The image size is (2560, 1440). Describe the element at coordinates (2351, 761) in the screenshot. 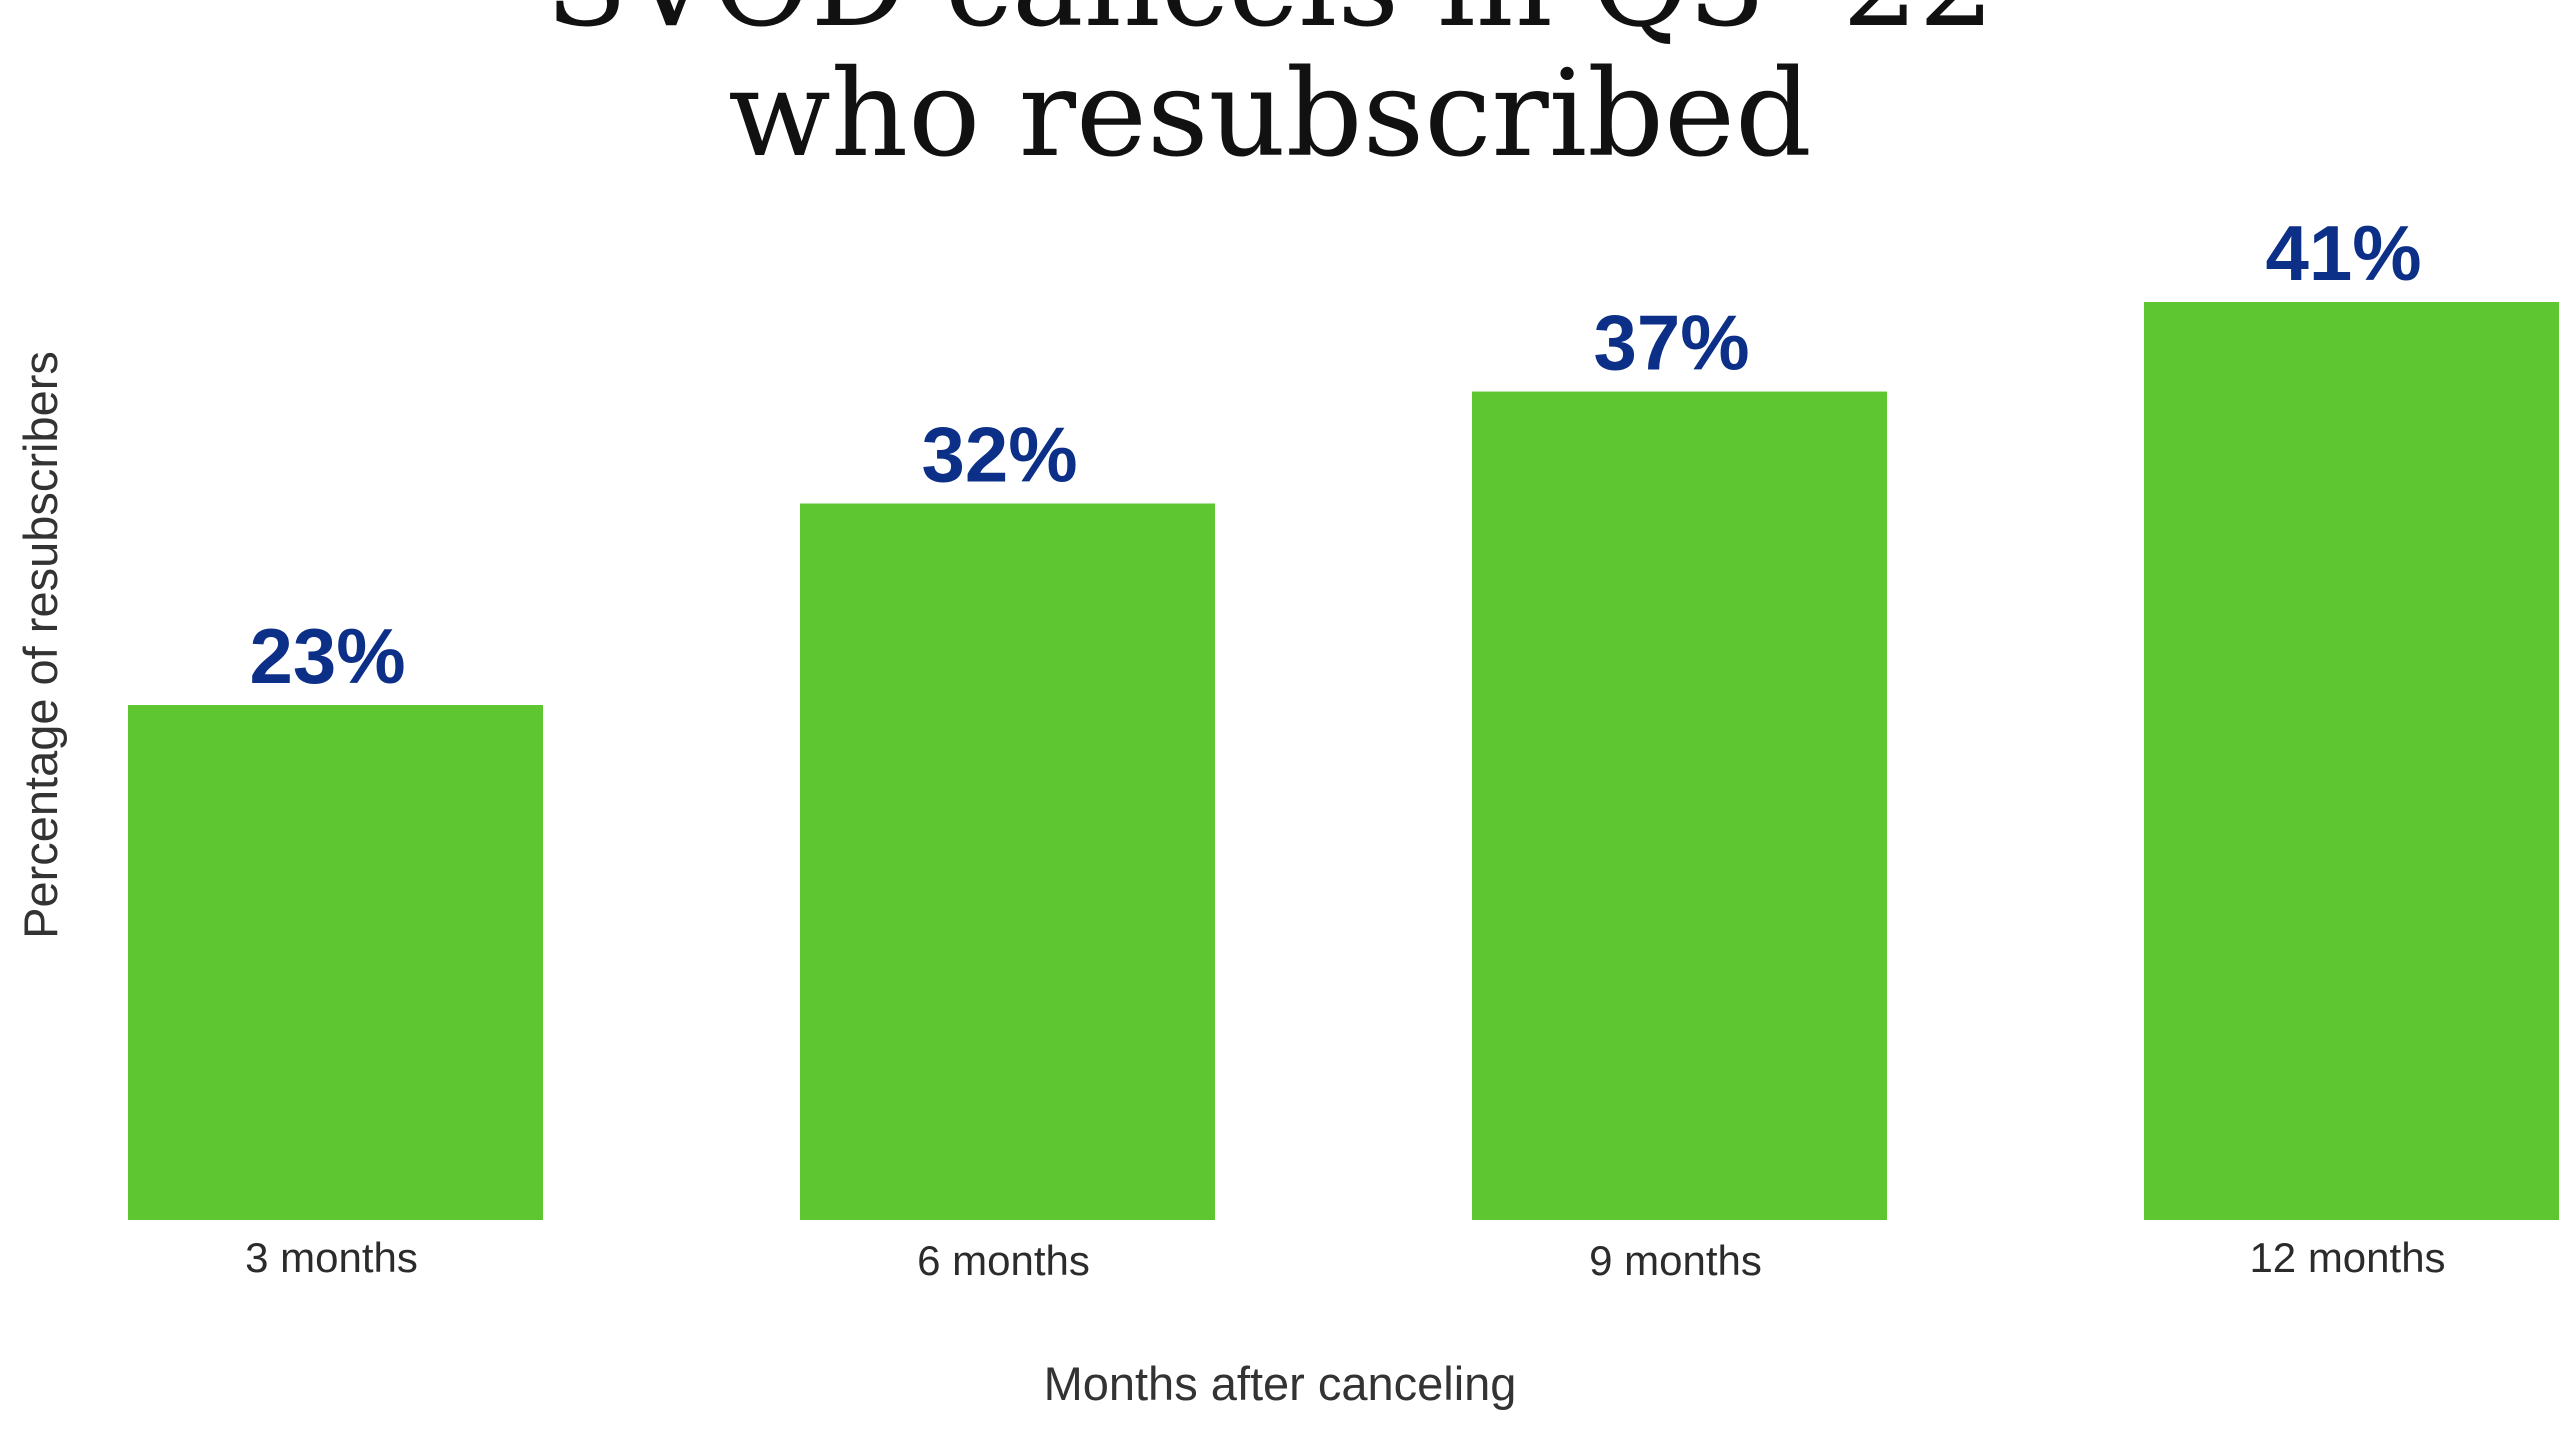

I see `bar-12-months` at that location.